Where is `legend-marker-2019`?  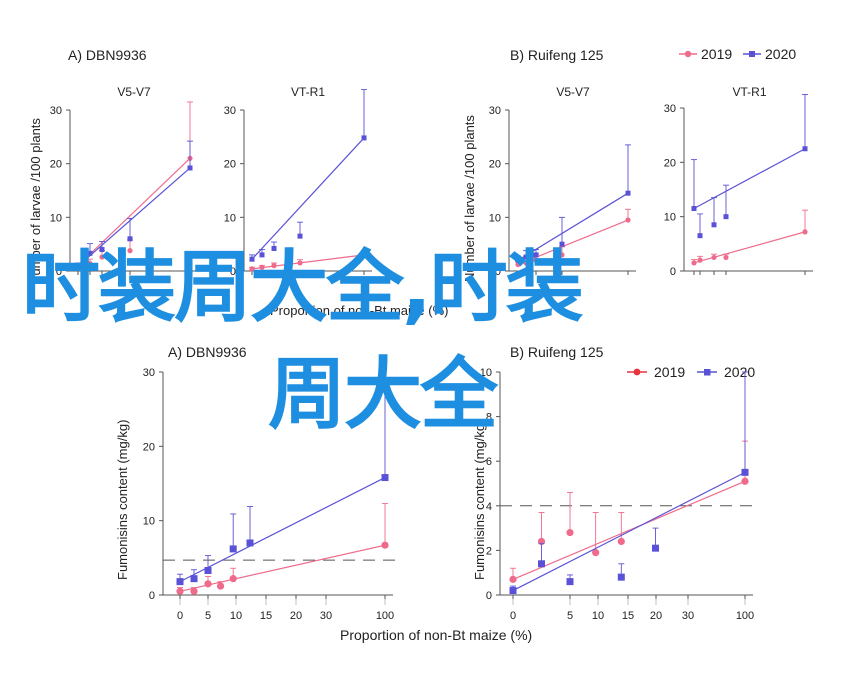
legend-marker-2019 is located at coordinates (688, 54).